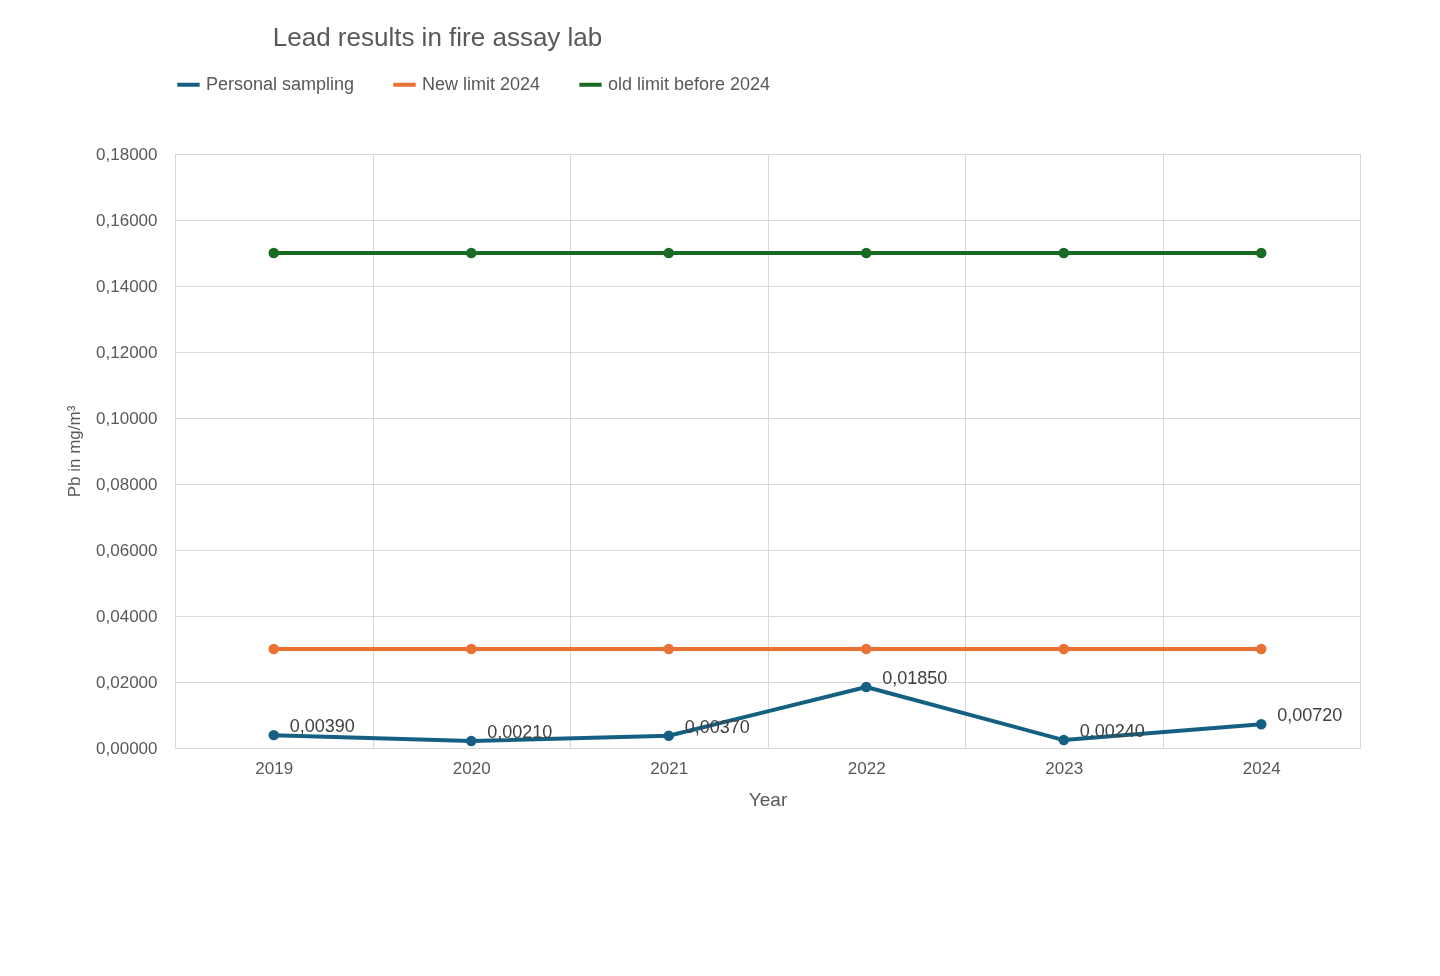 This screenshot has width=1440, height=976. Describe the element at coordinates (127, 286) in the screenshot. I see `y-tick-label: 0,14000` at that location.